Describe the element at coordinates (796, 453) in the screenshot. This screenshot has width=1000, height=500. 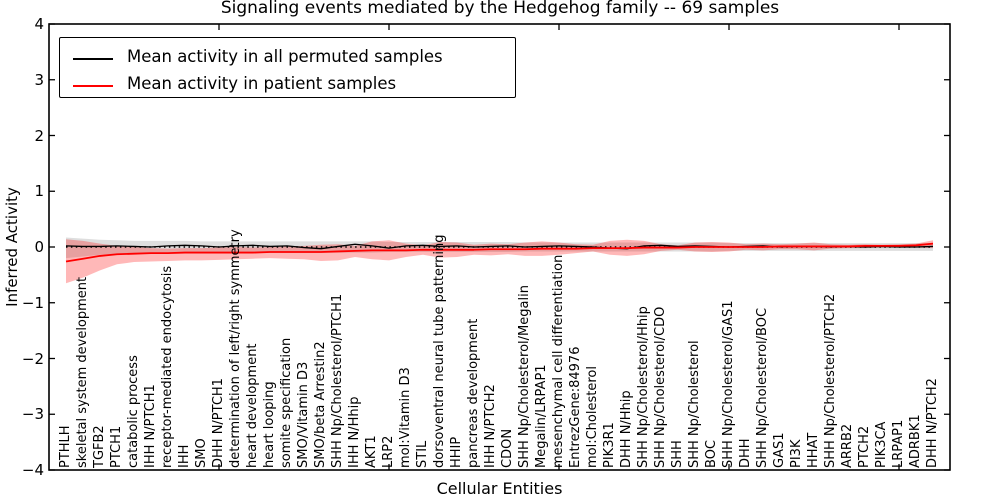
I see `x-category-label: PI3K` at that location.